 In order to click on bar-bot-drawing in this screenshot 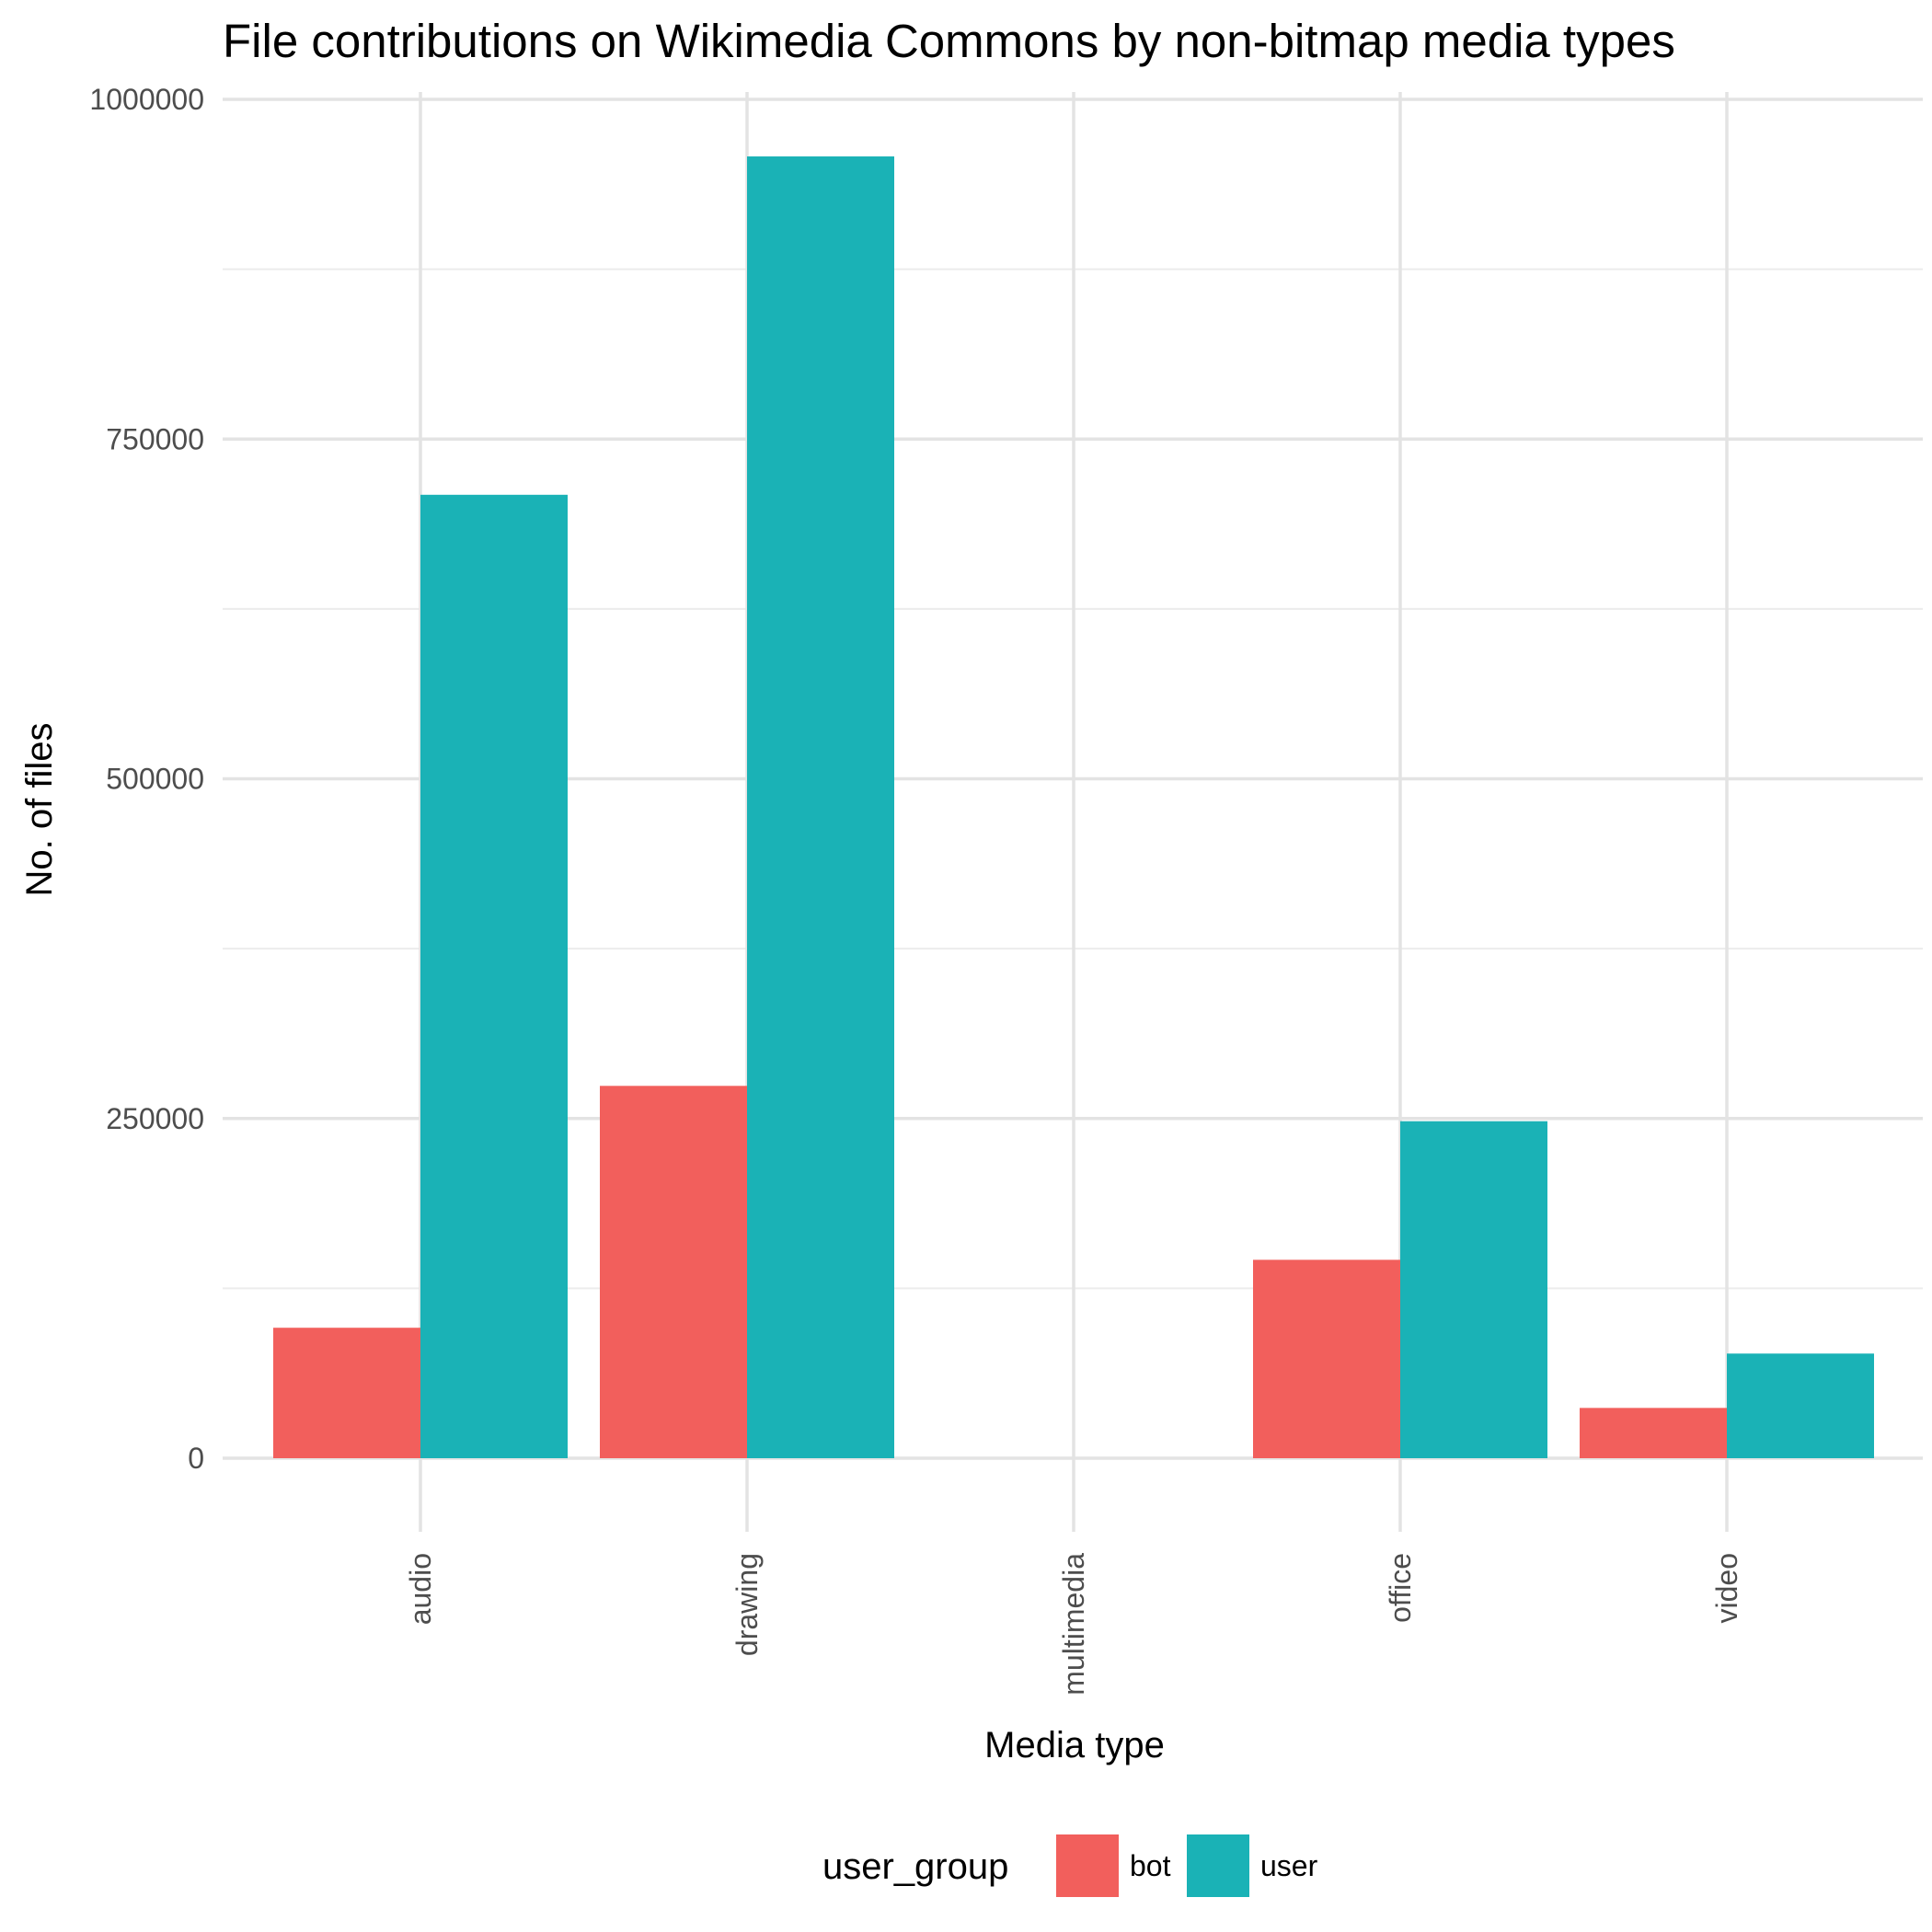, I will do `click(673, 1272)`.